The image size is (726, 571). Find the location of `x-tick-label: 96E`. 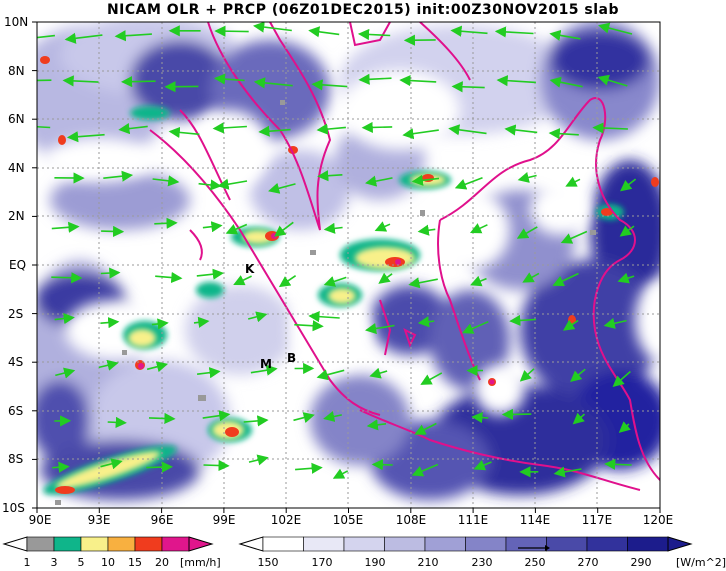

x-tick-label: 96E is located at coordinates (162, 520).